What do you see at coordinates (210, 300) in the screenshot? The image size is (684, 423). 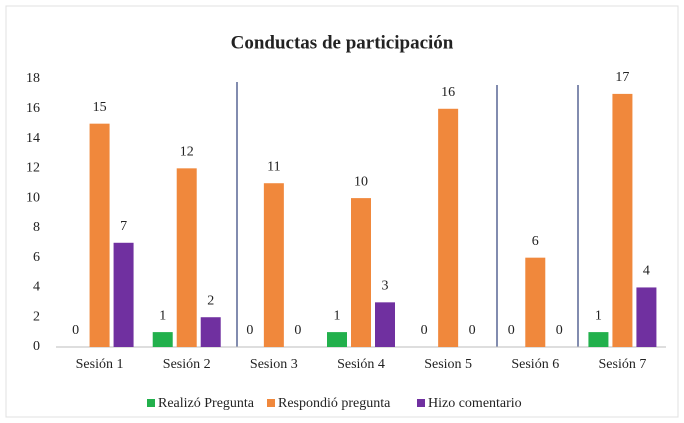 I see `value-label: 2` at bounding box center [210, 300].